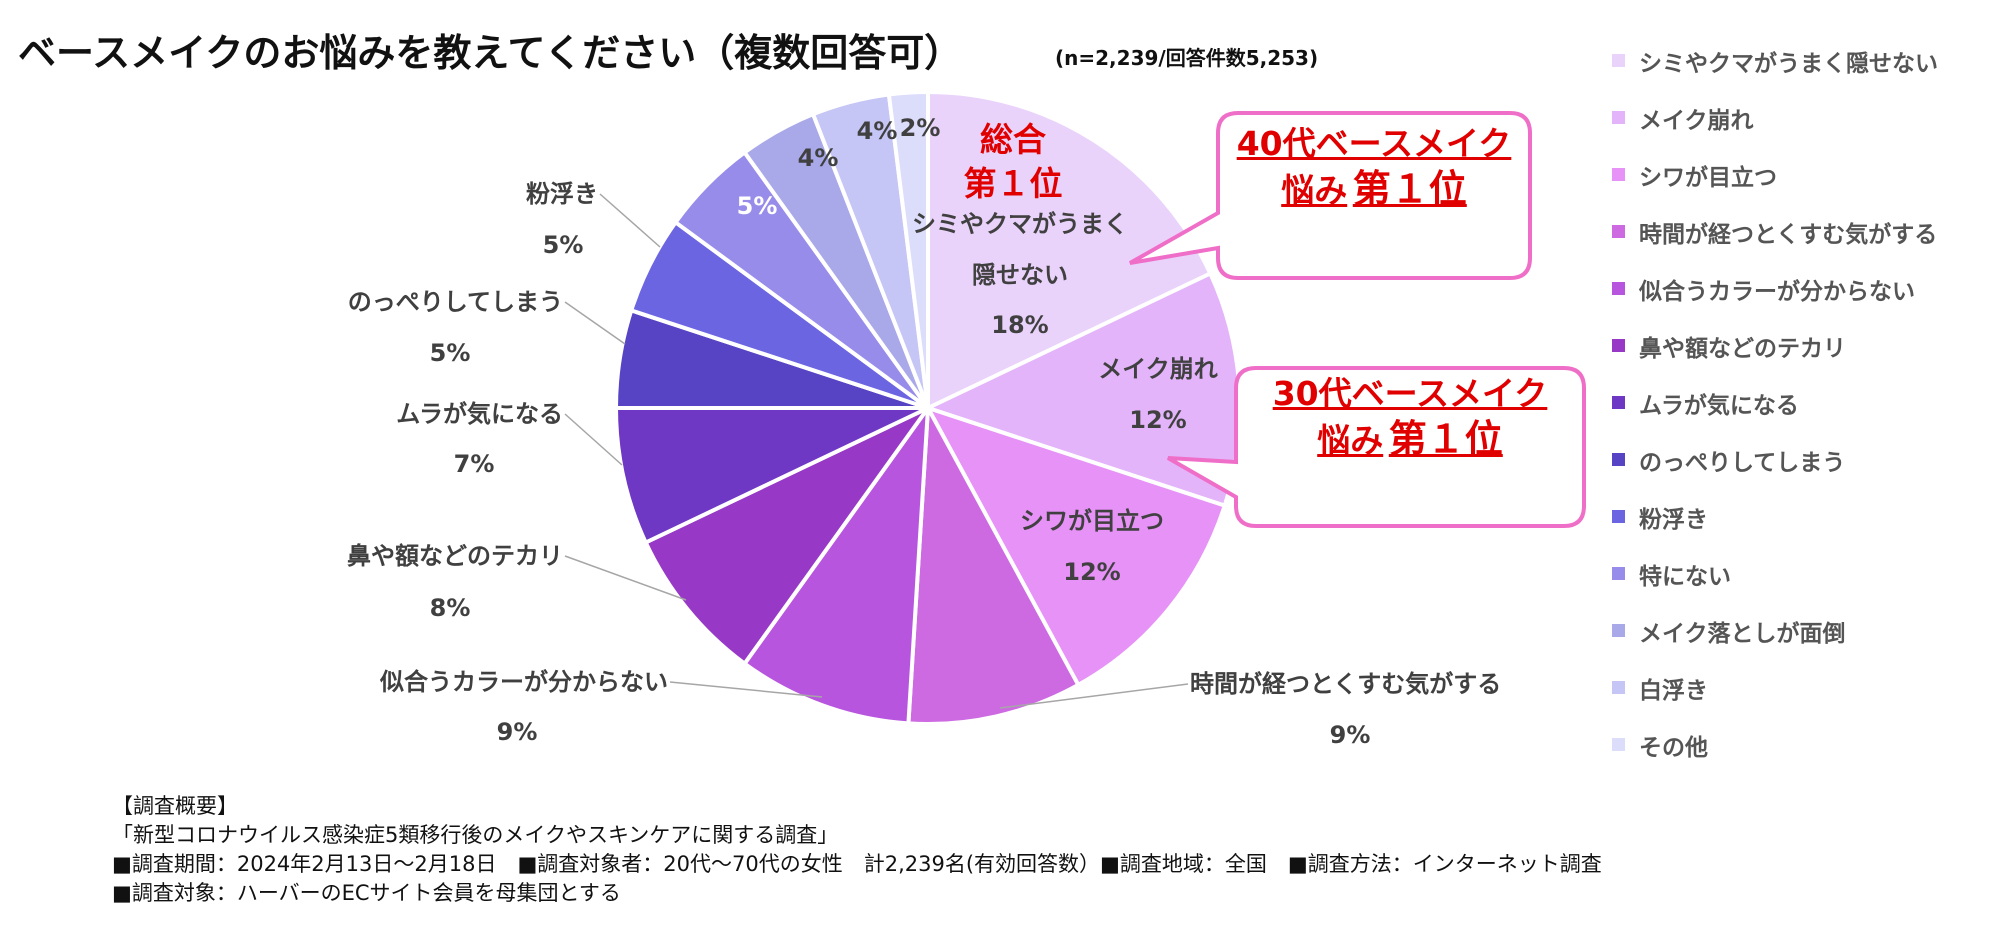 The image size is (2000, 943). Describe the element at coordinates (1775, 516) in the screenshot. I see `legend-item: 粉浮き` at that location.